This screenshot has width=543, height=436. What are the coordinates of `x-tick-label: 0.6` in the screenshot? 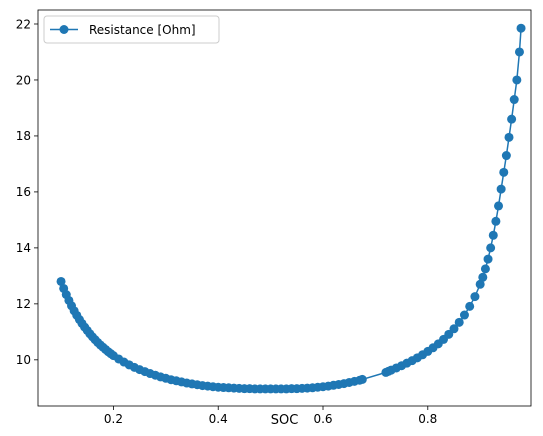 It's located at (322, 419).